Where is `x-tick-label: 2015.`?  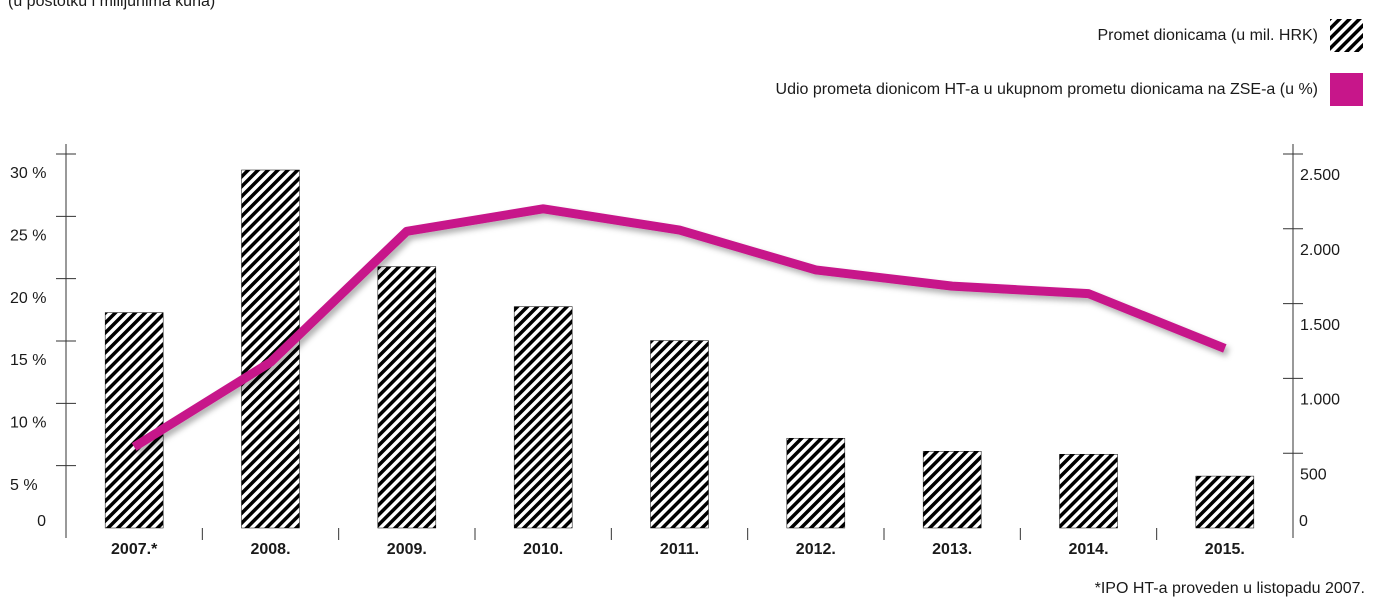
x-tick-label: 2015. is located at coordinates (1225, 549).